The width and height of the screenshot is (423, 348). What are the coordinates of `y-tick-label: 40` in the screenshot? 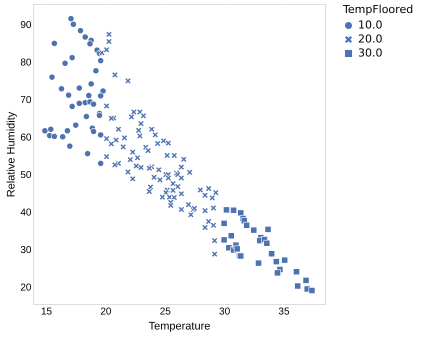 It's located at (26, 213).